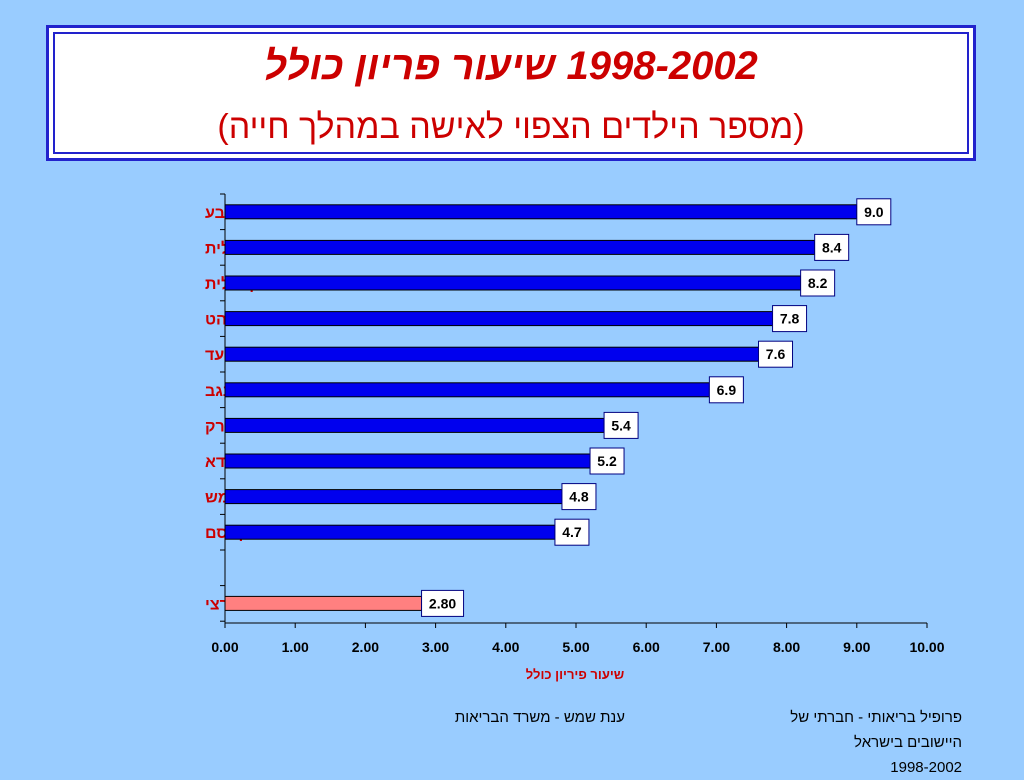 Image resolution: width=1024 pixels, height=780 pixels. I want to click on data-label: 6.9, so click(727, 390).